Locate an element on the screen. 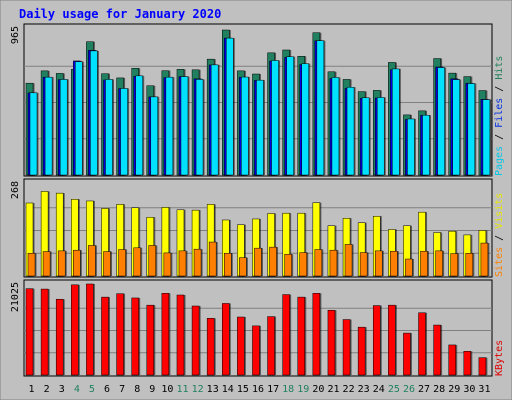  x-tick-label: 4 is located at coordinates (77, 389).